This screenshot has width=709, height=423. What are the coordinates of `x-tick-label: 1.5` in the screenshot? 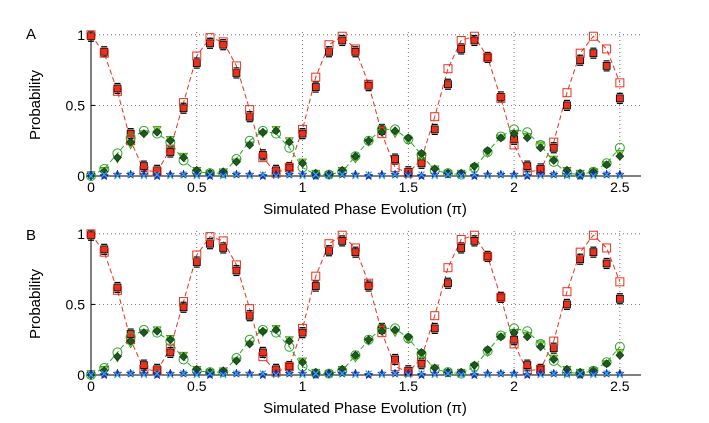 It's located at (409, 187).